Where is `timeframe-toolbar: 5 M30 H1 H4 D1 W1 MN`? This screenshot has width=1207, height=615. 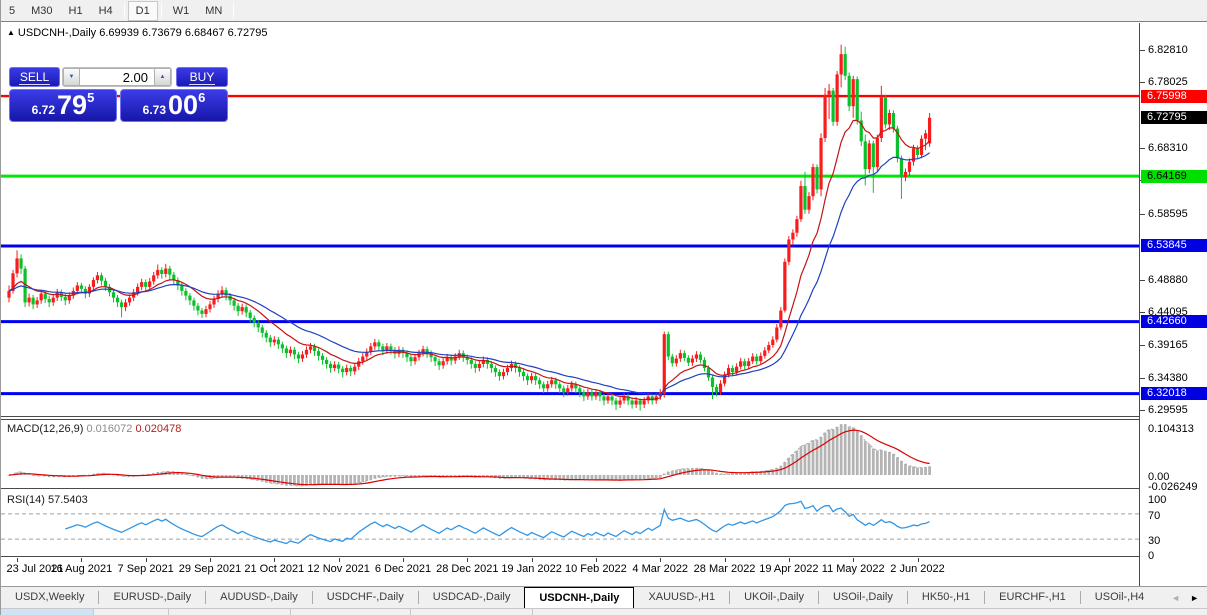 timeframe-toolbar: 5 M30 H1 H4 D1 W1 MN is located at coordinates (604, 11).